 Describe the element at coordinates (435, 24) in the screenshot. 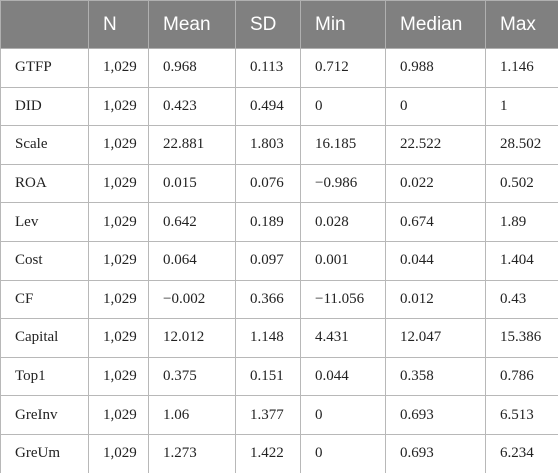

I see `column-header: Median` at that location.